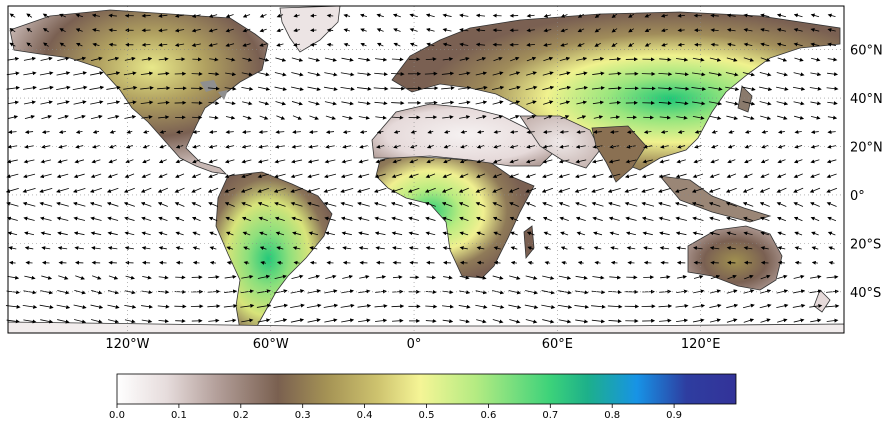 The height and width of the screenshot is (429, 889). Describe the element at coordinates (426, 389) in the screenshot. I see `colorbar-bar` at that location.